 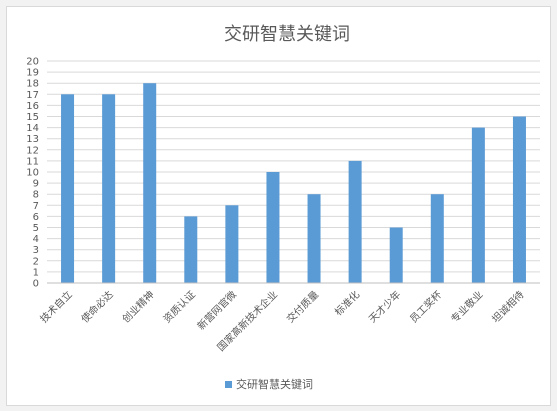 I want to click on y-tick-label: 12, so click(x=32, y=150).